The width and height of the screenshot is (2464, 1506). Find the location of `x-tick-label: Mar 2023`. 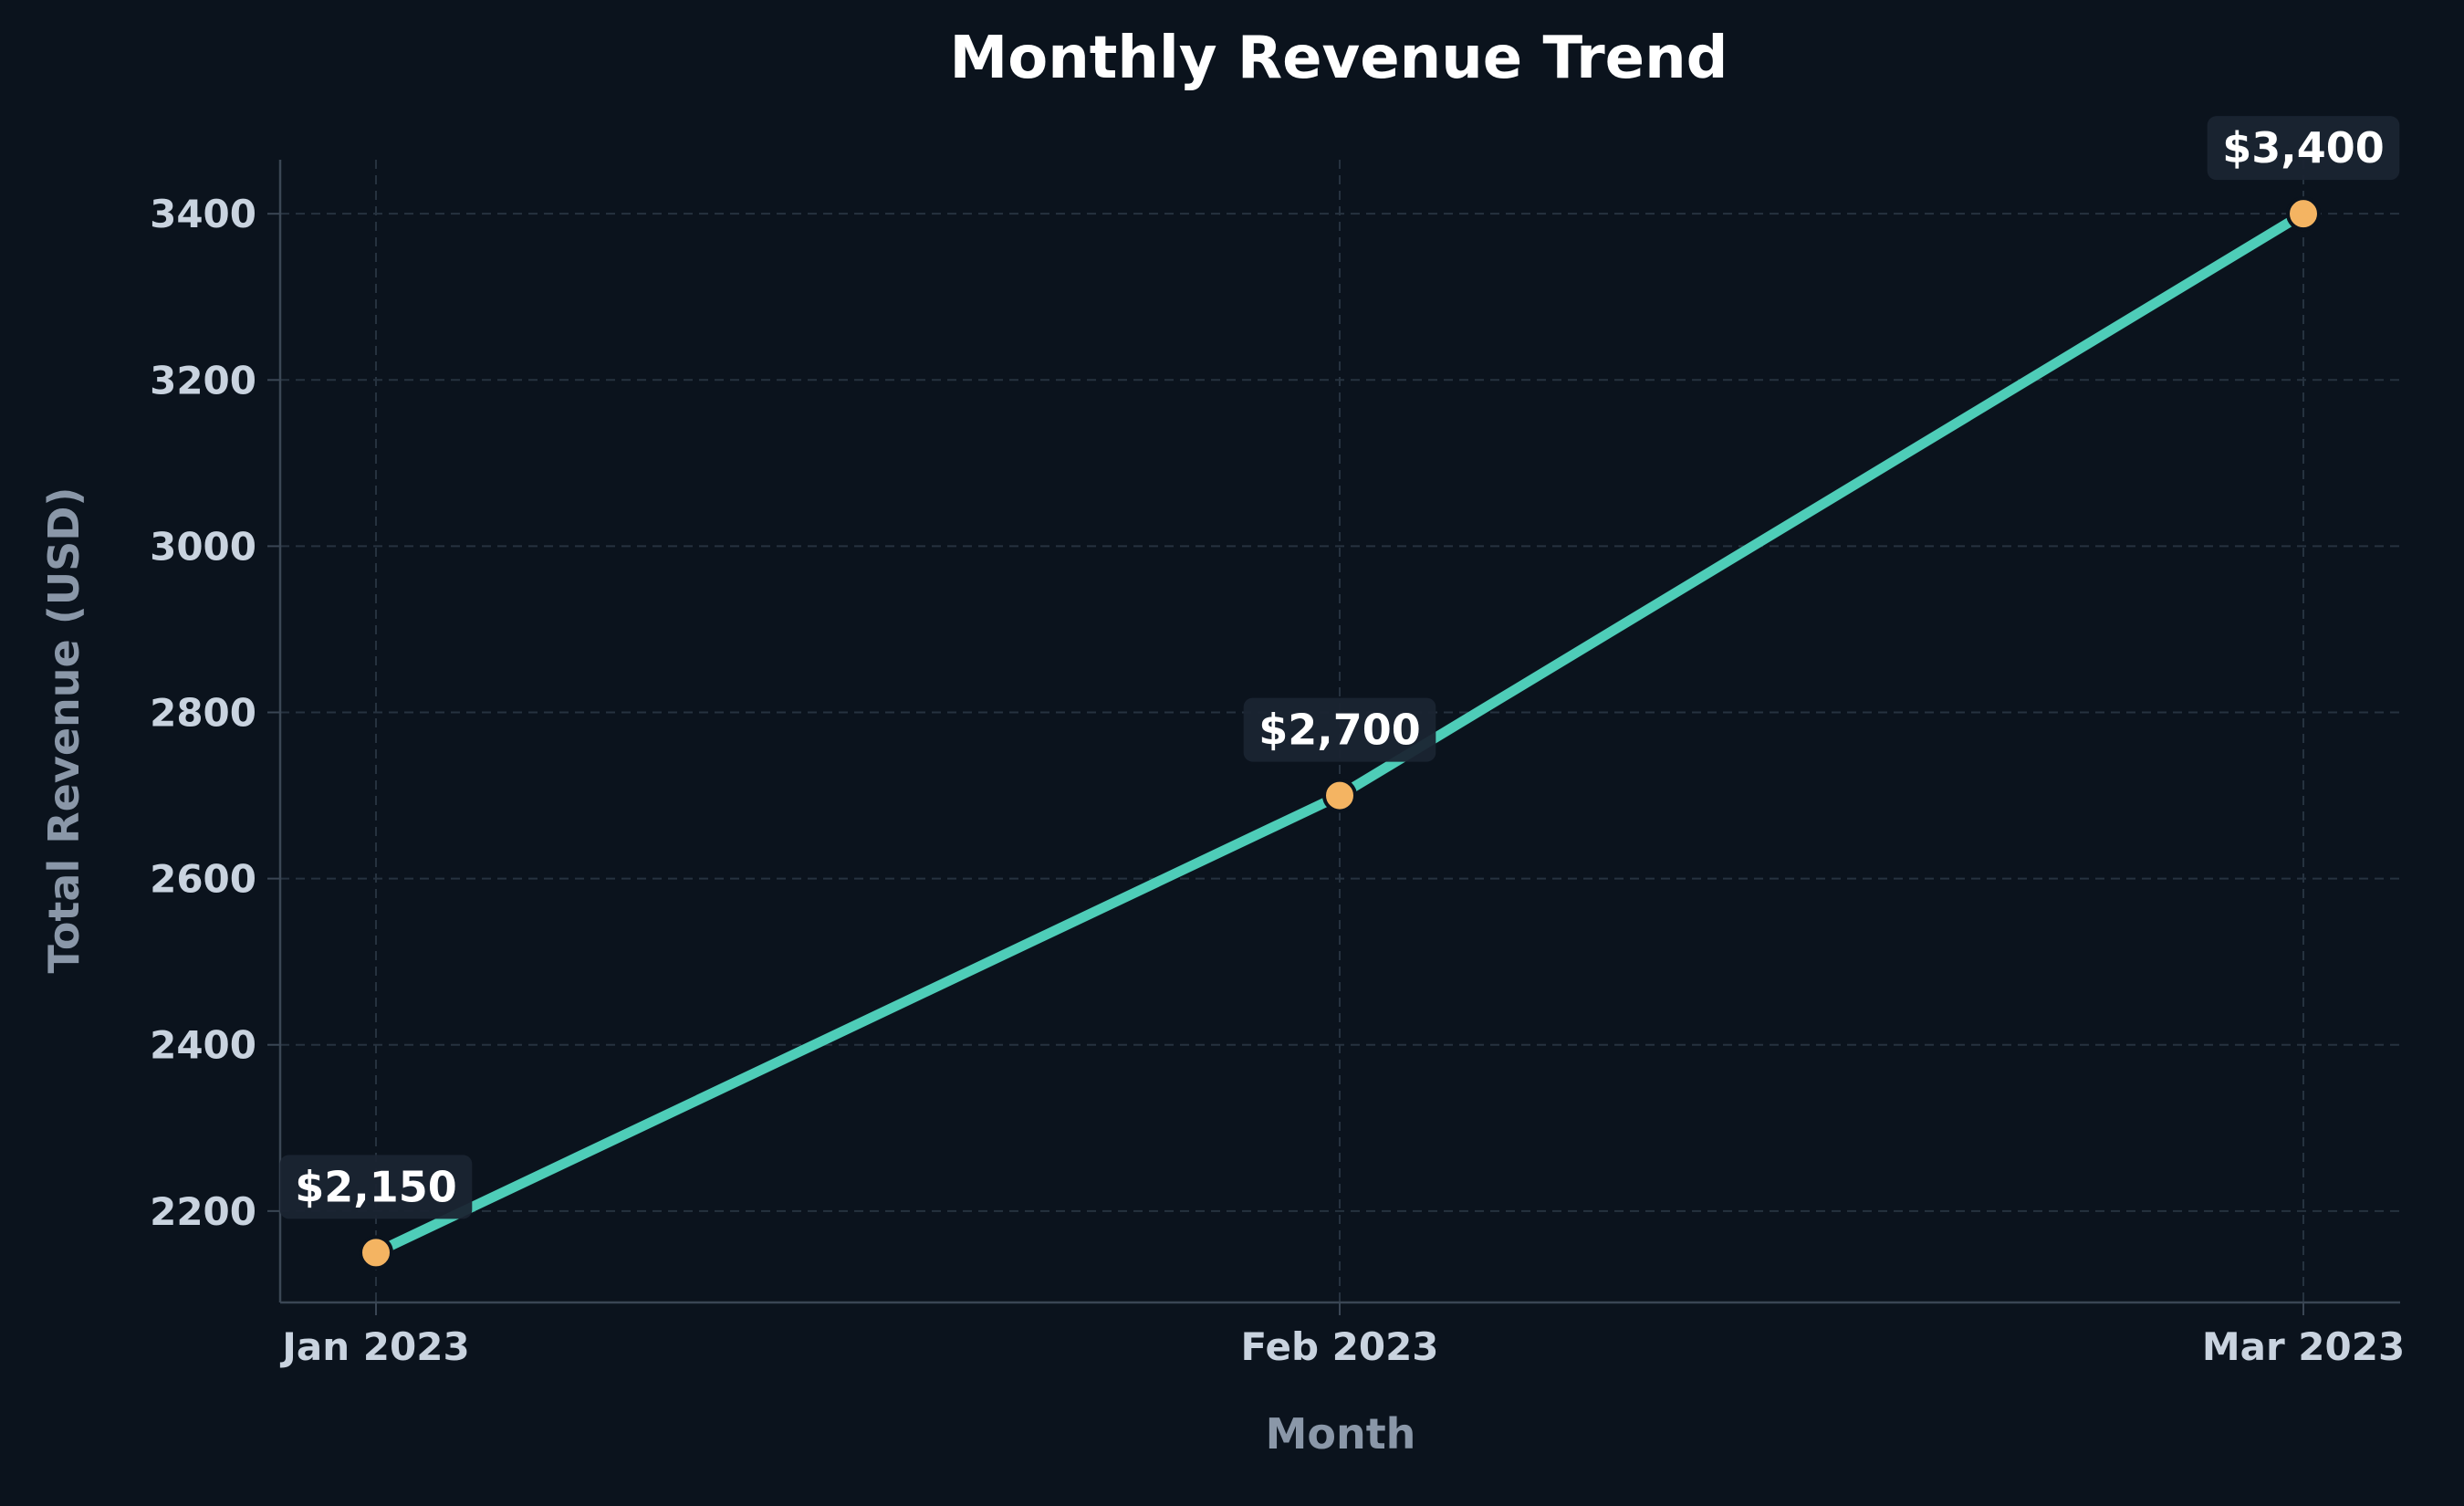

x-tick-label: Mar 2023 is located at coordinates (2303, 1346).